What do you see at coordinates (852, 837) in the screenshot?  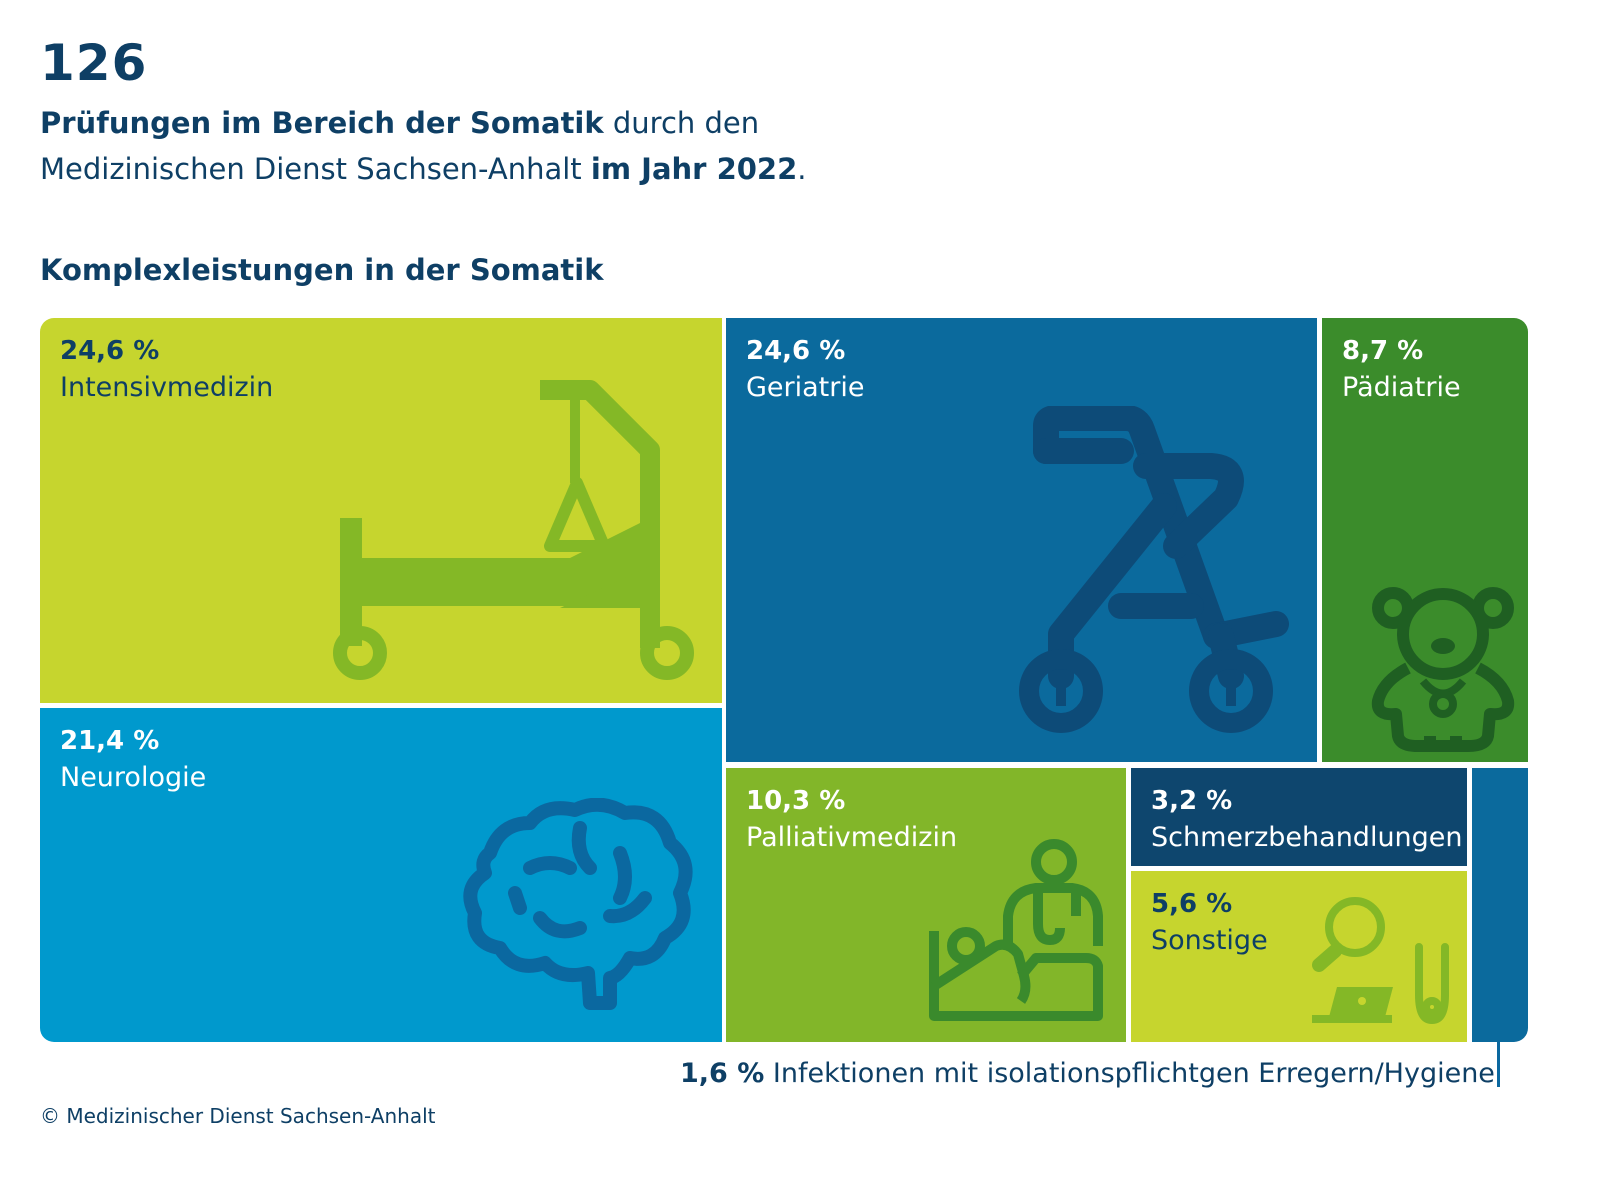 I see `tile-label: Palliativmedizin` at bounding box center [852, 837].